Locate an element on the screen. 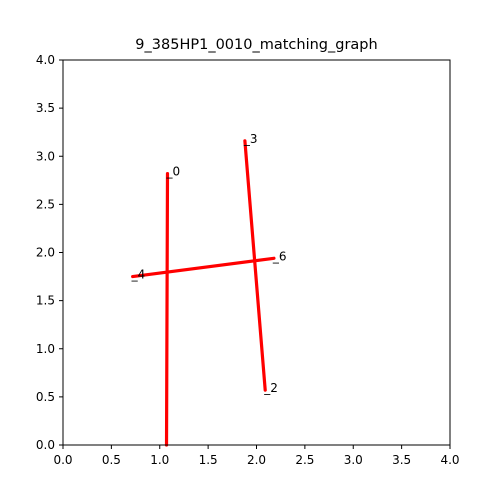  x-tick-label: 2.0 is located at coordinates (256, 460).